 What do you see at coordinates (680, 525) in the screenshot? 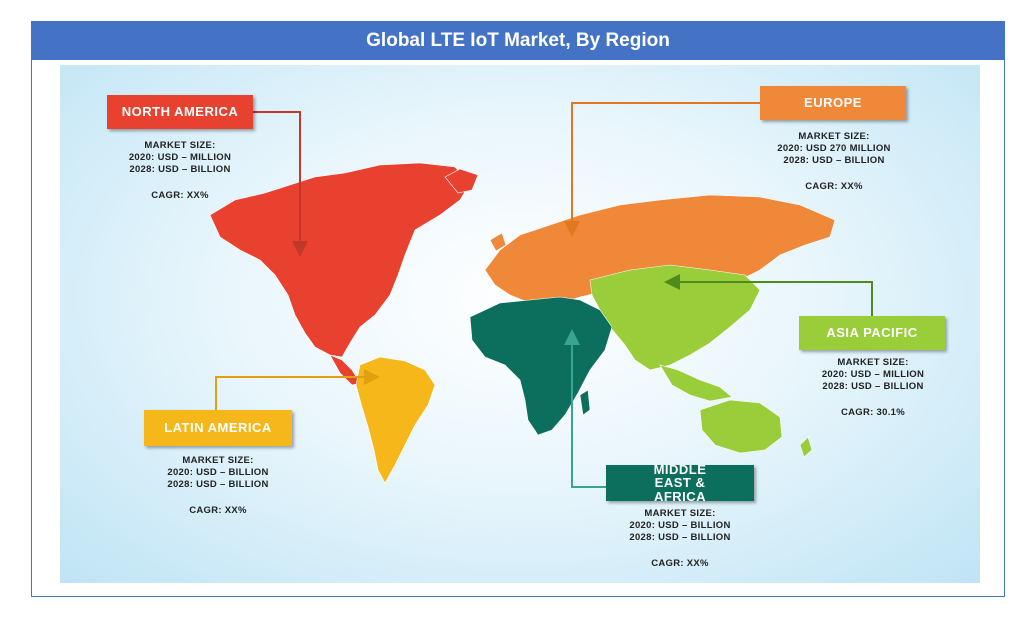
I see `middle-east-africa-2020: 2020: USD – BILLION` at bounding box center [680, 525].